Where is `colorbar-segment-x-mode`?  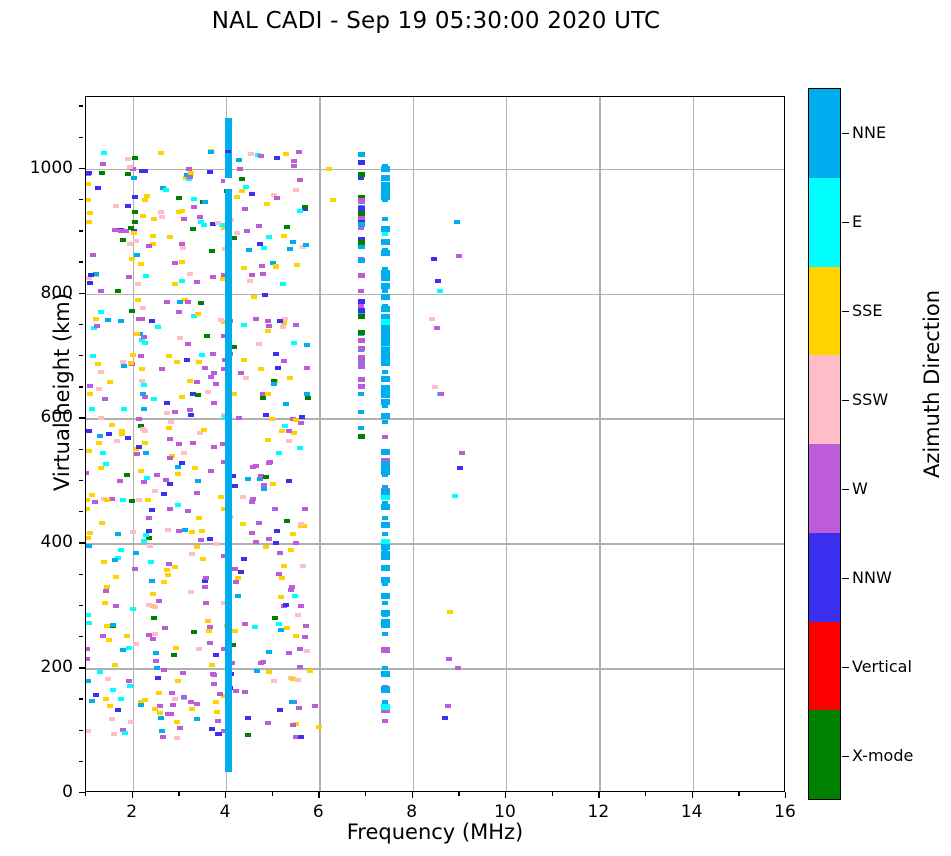
colorbar-segment-x-mode is located at coordinates (824, 754).